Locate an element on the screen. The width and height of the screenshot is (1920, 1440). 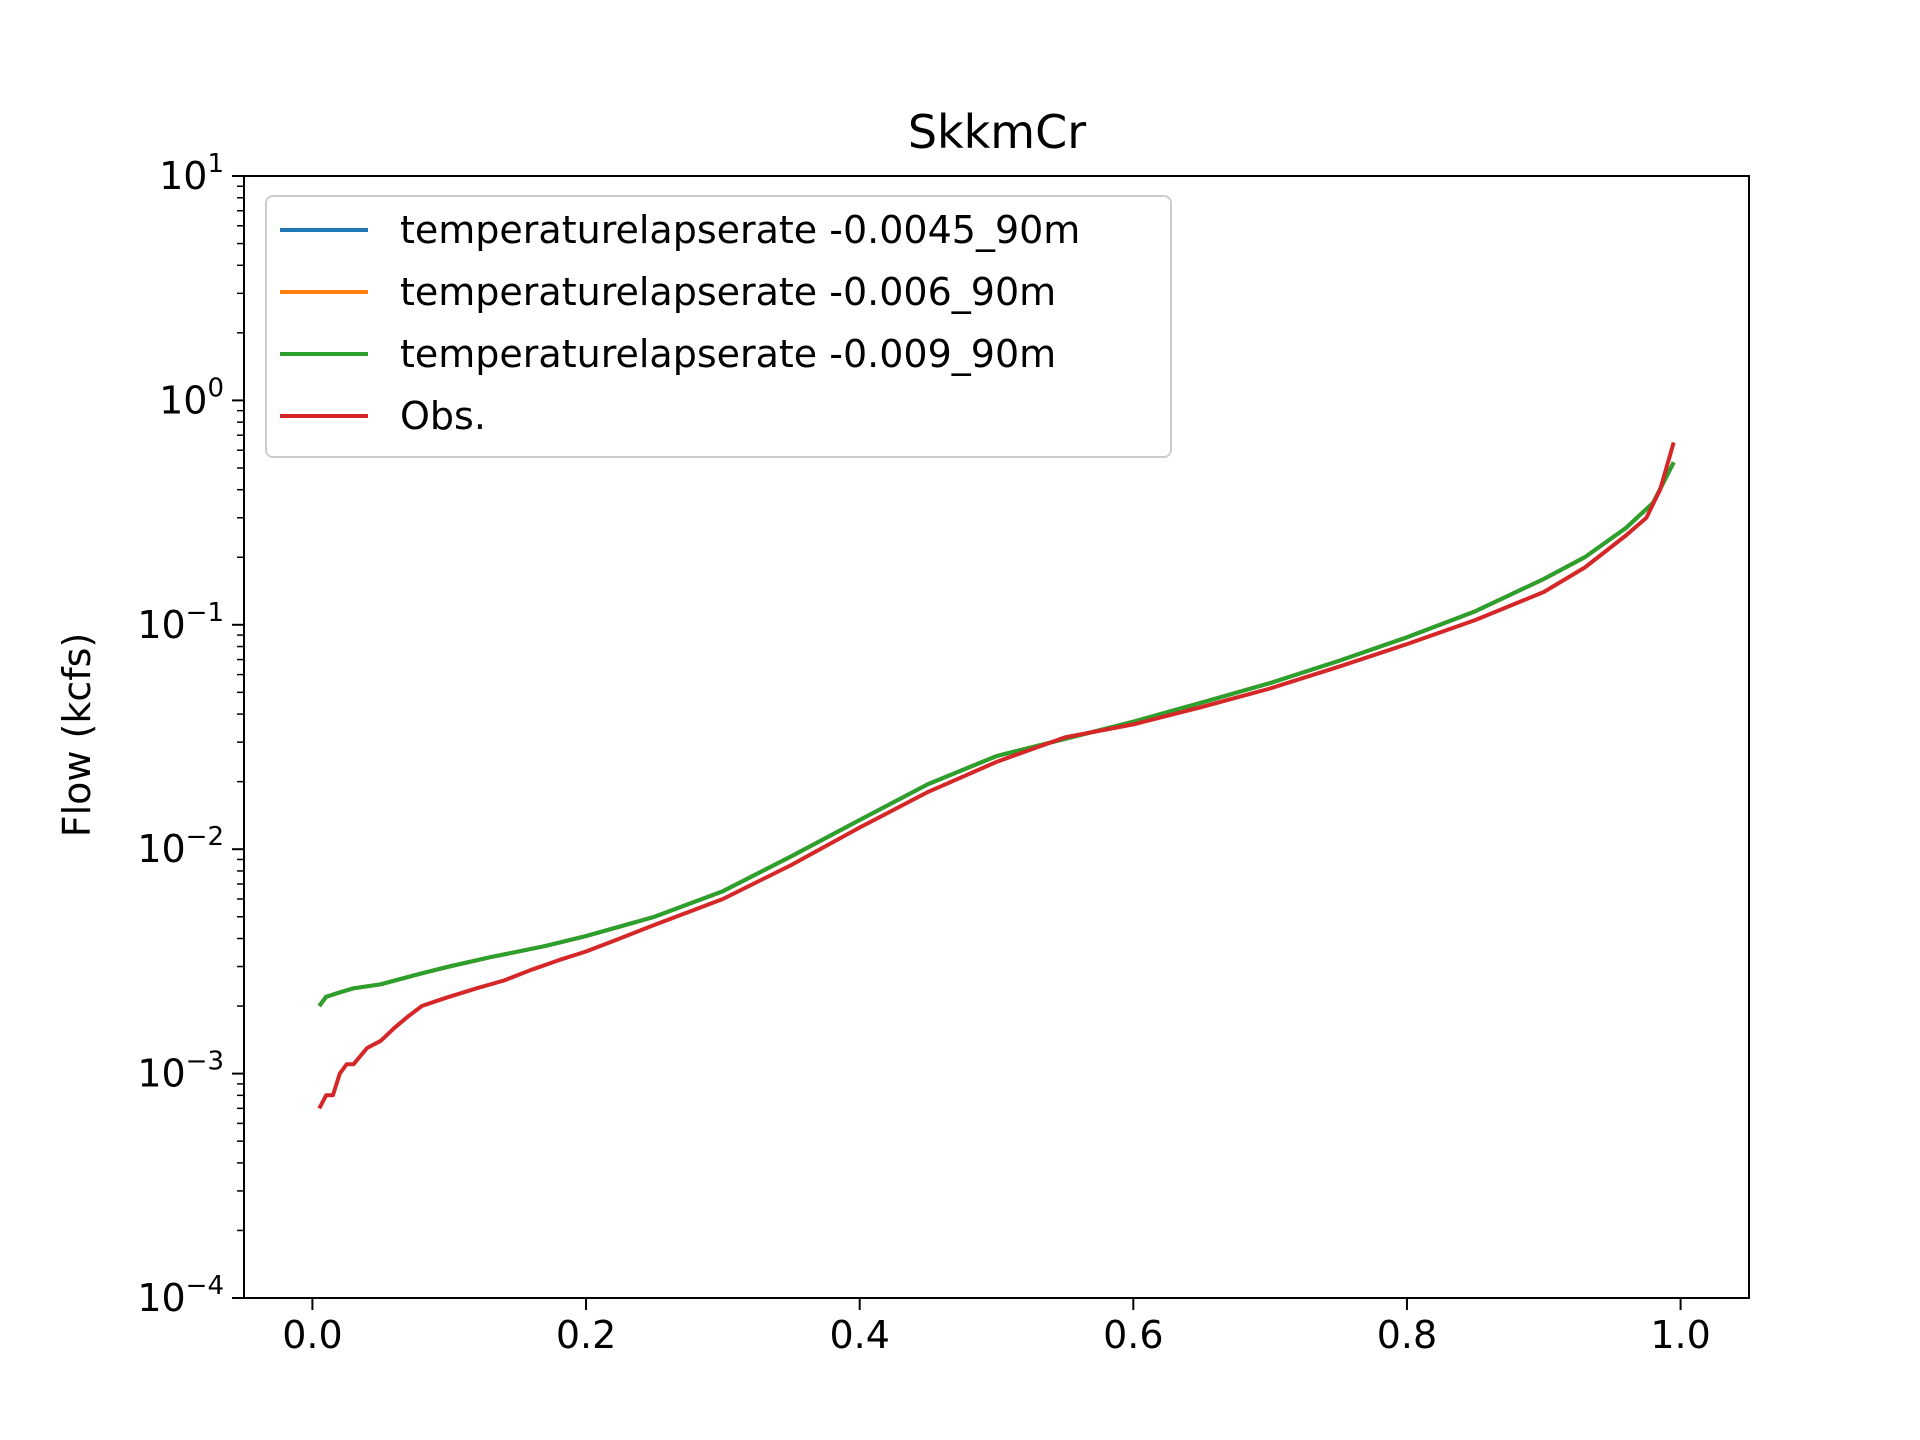
x-tick-label: 1.0 is located at coordinates (1680, 1335).